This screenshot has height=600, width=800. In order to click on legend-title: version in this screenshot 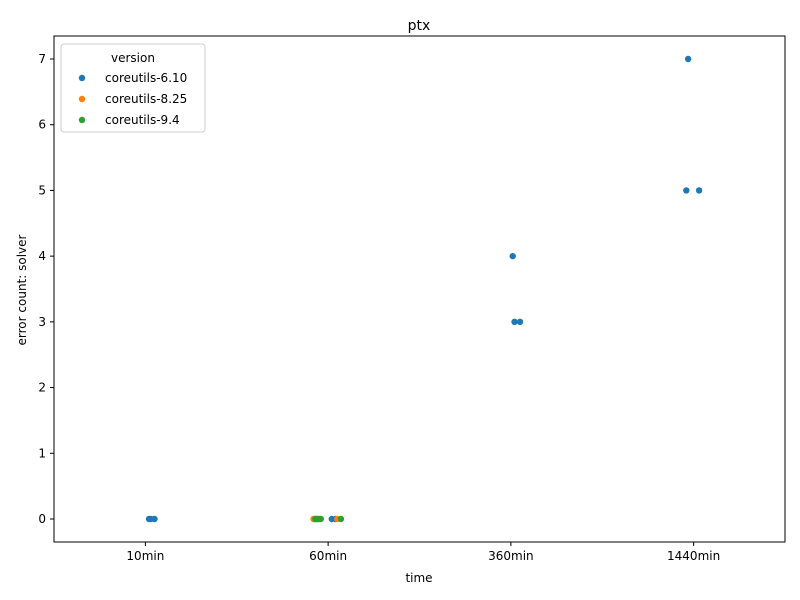, I will do `click(133, 58)`.